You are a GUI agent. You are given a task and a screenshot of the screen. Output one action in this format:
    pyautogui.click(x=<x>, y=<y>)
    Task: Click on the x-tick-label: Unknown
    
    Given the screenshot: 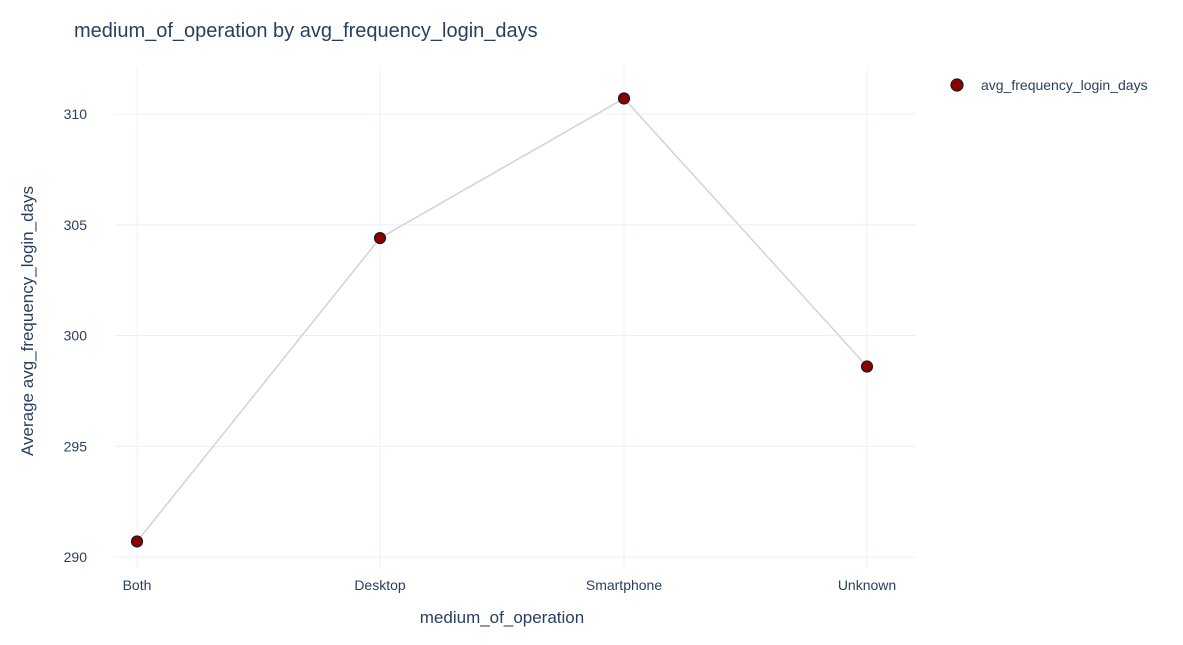 What is the action you would take?
    pyautogui.click(x=867, y=585)
    